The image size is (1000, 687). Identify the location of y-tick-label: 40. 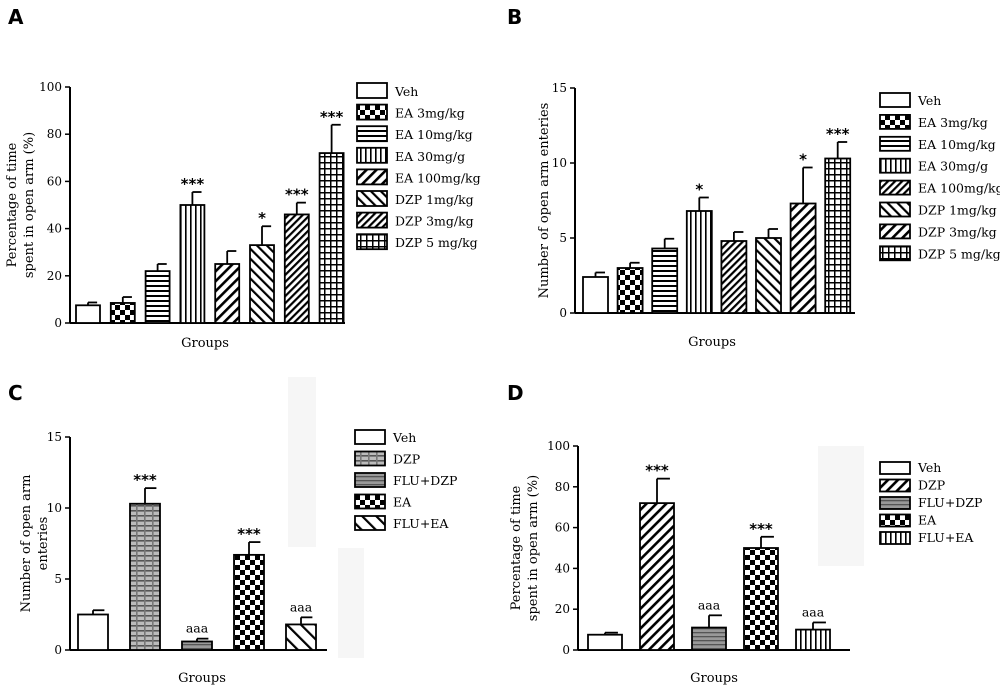
(562, 568).